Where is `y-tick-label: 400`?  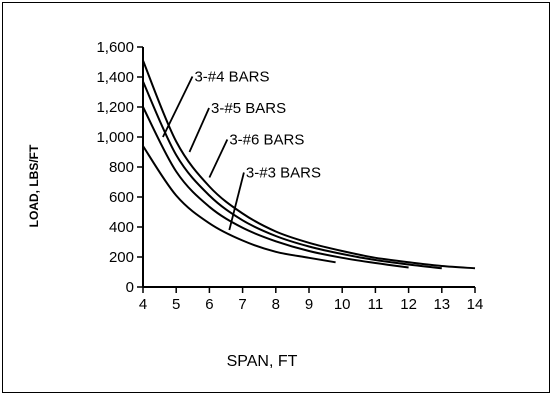 y-tick-label: 400 is located at coordinates (121, 227).